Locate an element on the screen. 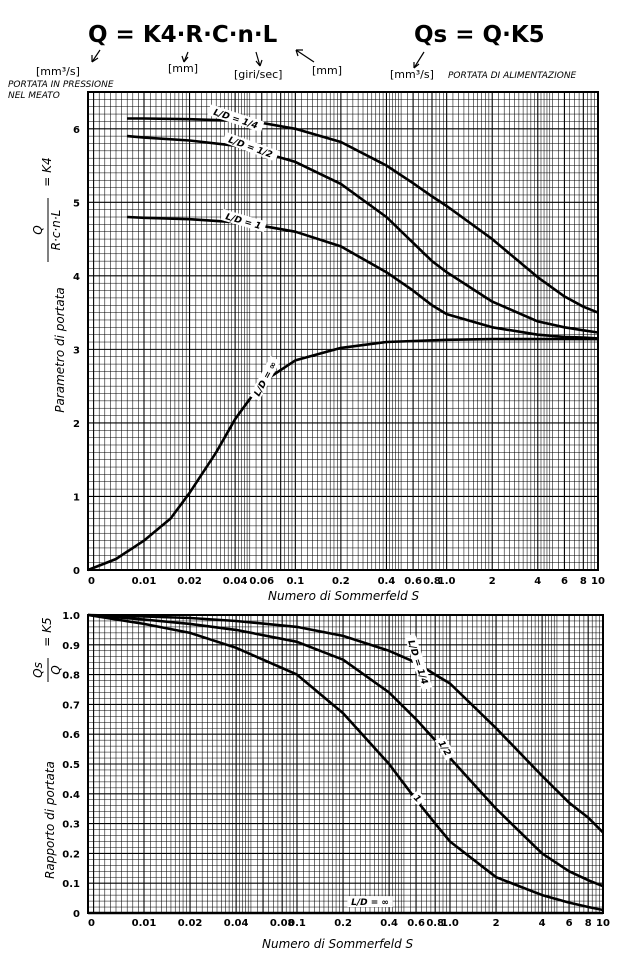 The width and height of the screenshot is (640, 967). y-axis-title-bottom-text: Rapporto di portata is located at coordinates (50, 820).